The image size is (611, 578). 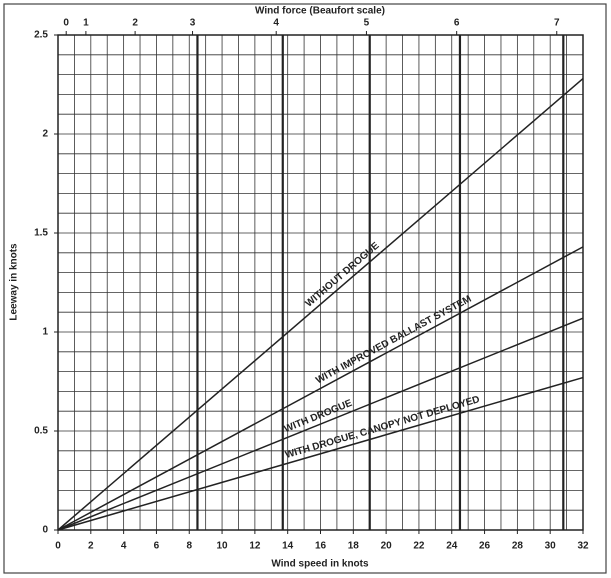 What do you see at coordinates (321, 546) in the screenshot?
I see `x-tick-label: 16` at bounding box center [321, 546].